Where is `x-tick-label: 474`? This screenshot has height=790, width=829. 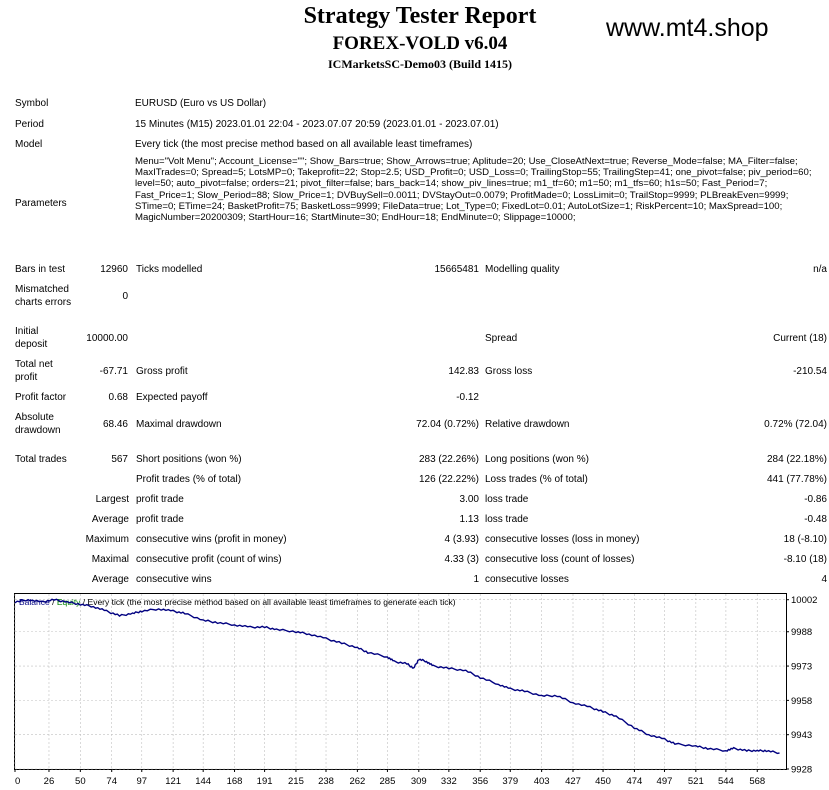
x-tick-label: 474 is located at coordinates (634, 781).